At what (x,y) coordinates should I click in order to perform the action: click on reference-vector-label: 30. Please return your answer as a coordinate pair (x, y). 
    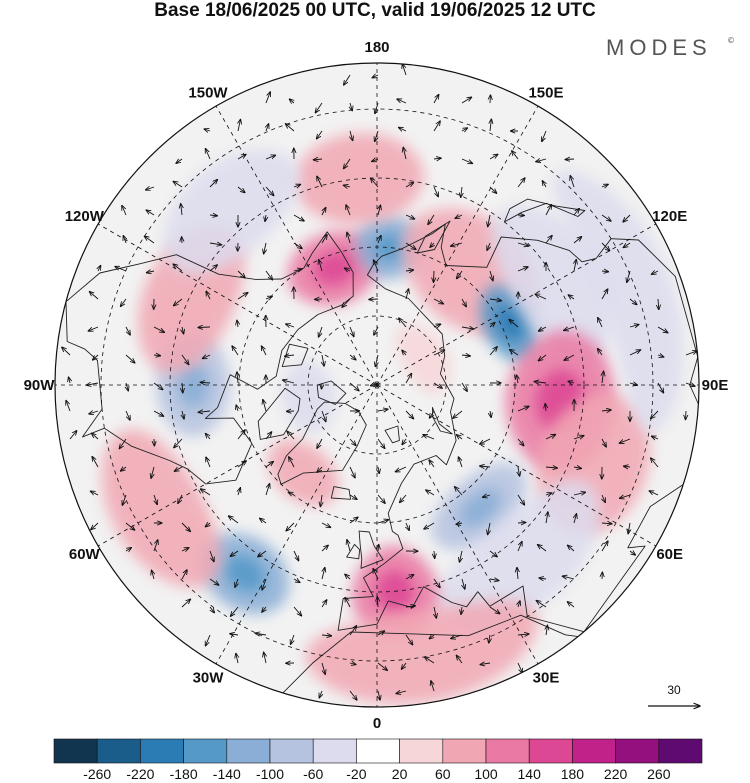
    Looking at the image, I should click on (674, 690).